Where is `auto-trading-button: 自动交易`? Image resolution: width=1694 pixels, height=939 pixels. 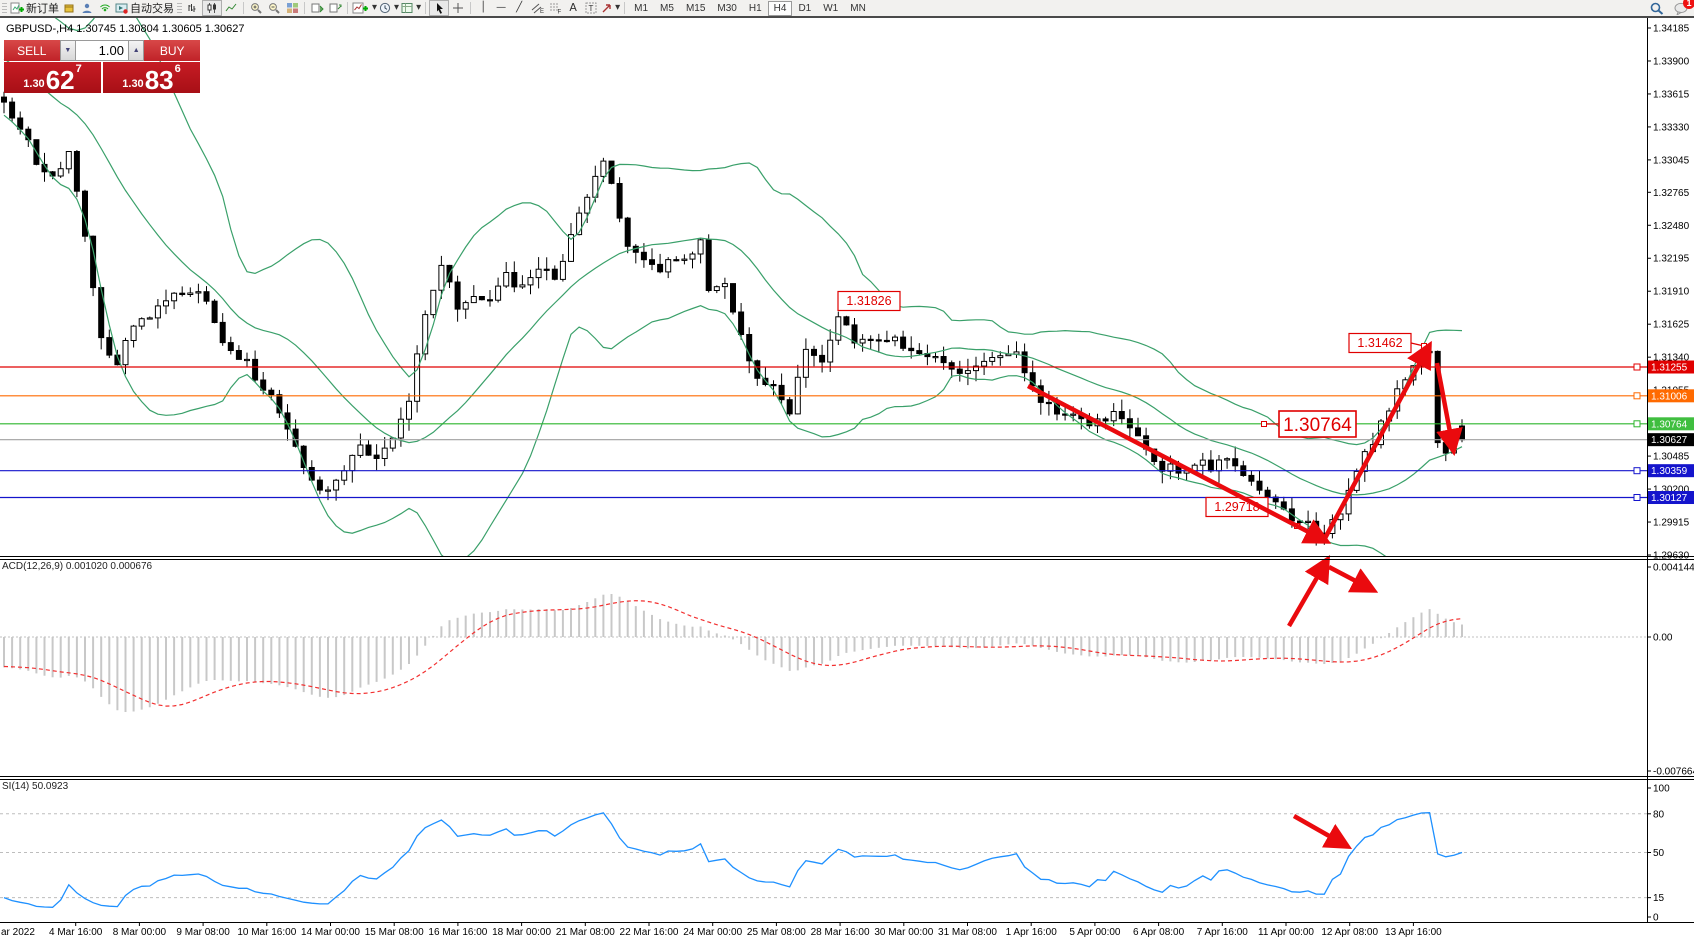 auto-trading-button: 自动交易 is located at coordinates (144, 8).